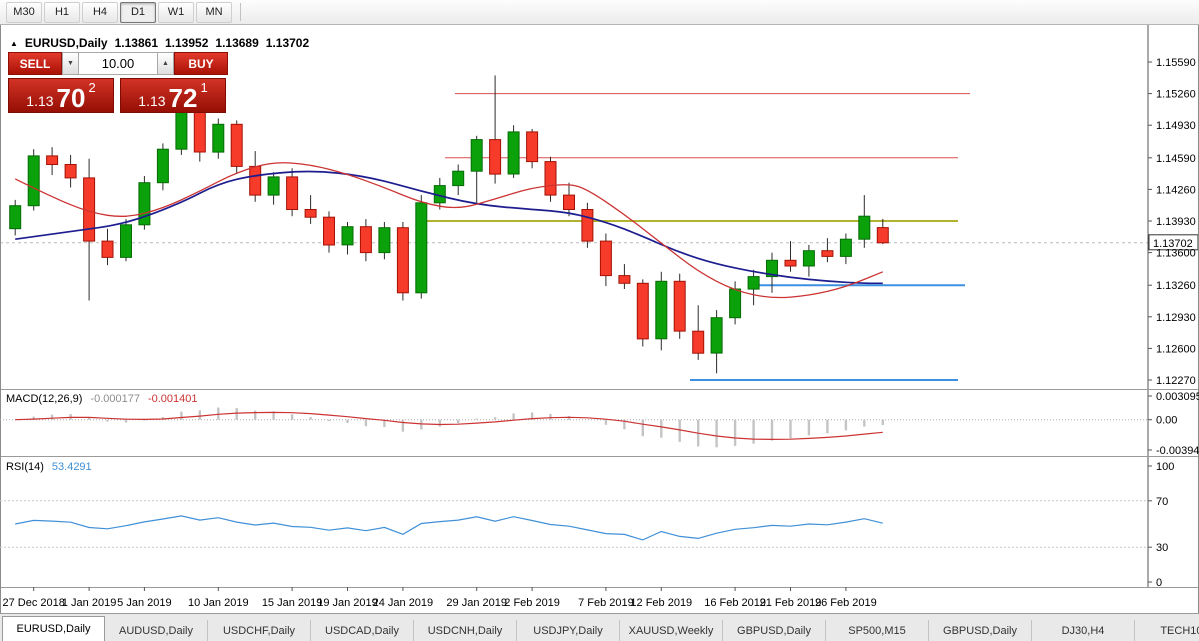 The width and height of the screenshot is (1199, 641). Describe the element at coordinates (136, 43) in the screenshot. I see `ohlc-open: 1.13861` at that location.